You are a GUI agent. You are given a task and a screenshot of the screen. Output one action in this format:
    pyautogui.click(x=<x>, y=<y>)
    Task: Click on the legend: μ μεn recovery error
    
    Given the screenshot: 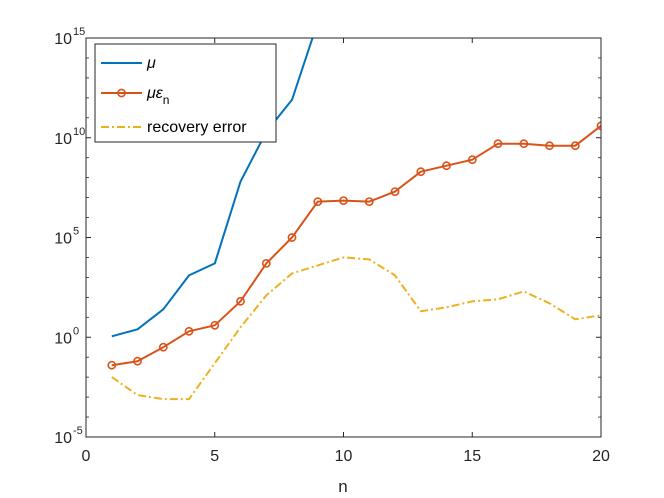 What is the action you would take?
    pyautogui.click(x=185, y=93)
    